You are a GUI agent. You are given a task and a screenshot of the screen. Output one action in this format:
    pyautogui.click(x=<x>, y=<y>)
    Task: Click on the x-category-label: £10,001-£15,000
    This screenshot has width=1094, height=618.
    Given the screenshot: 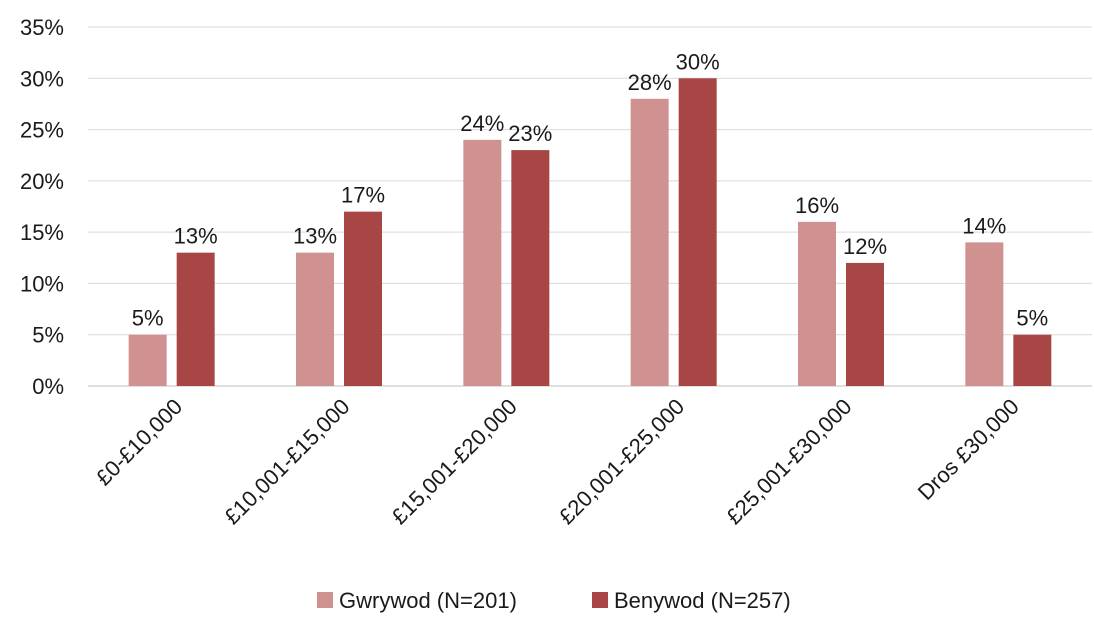 What is the action you would take?
    pyautogui.click(x=286, y=461)
    